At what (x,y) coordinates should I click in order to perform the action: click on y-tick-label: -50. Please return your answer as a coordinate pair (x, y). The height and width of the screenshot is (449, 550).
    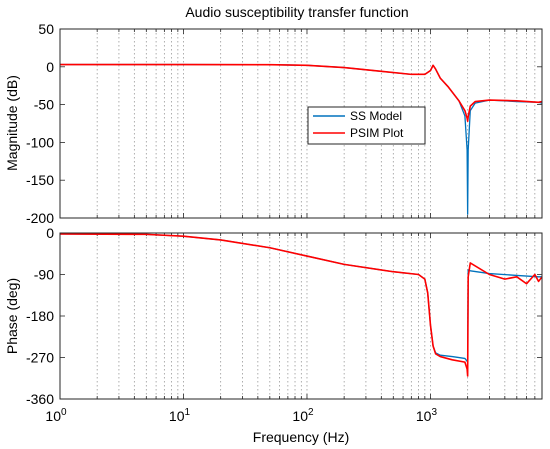
    Looking at the image, I should click on (44, 105).